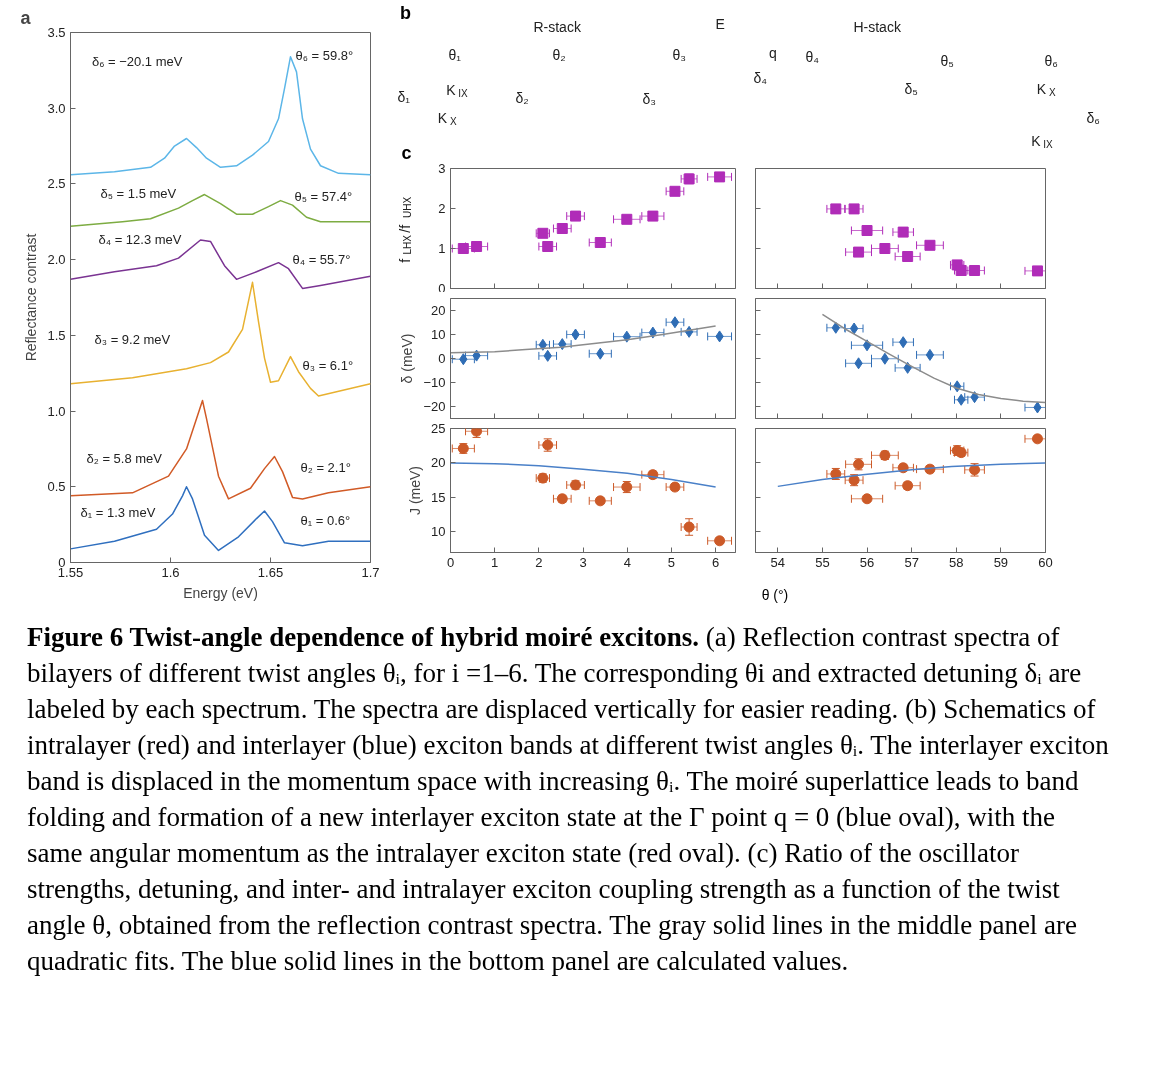  Describe the element at coordinates (867, 562) in the screenshot. I see `x-tick-label: 56` at that location.